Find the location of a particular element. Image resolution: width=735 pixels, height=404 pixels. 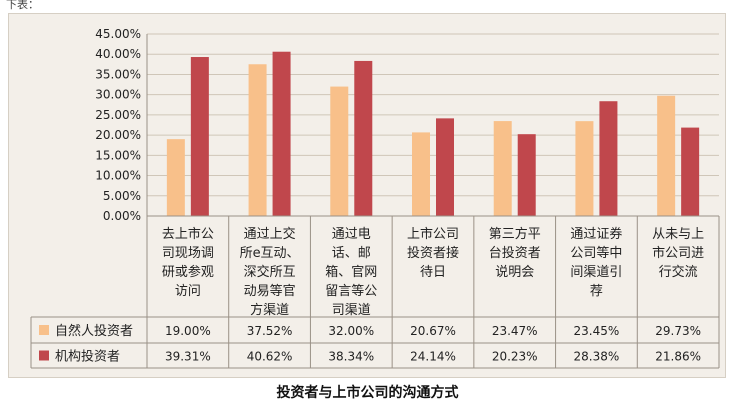

category-label: 通过上交所e互动、深交所互动易等官方渠道 is located at coordinates (270, 272).